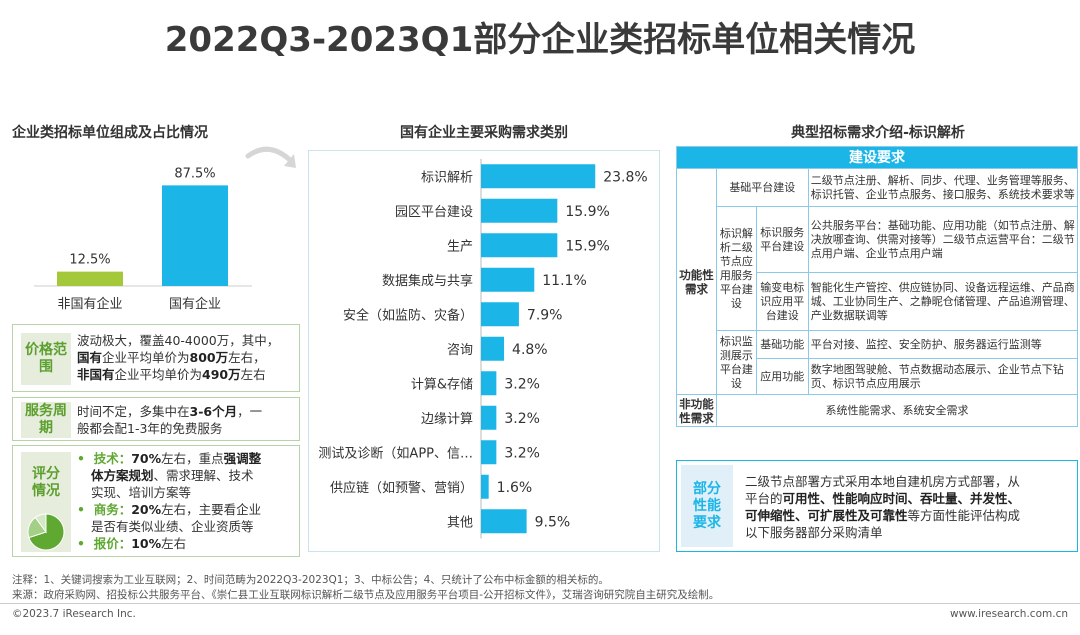  I want to click on cycle-line1: 时间不定，多集中在3-6个月，一, so click(170, 411).